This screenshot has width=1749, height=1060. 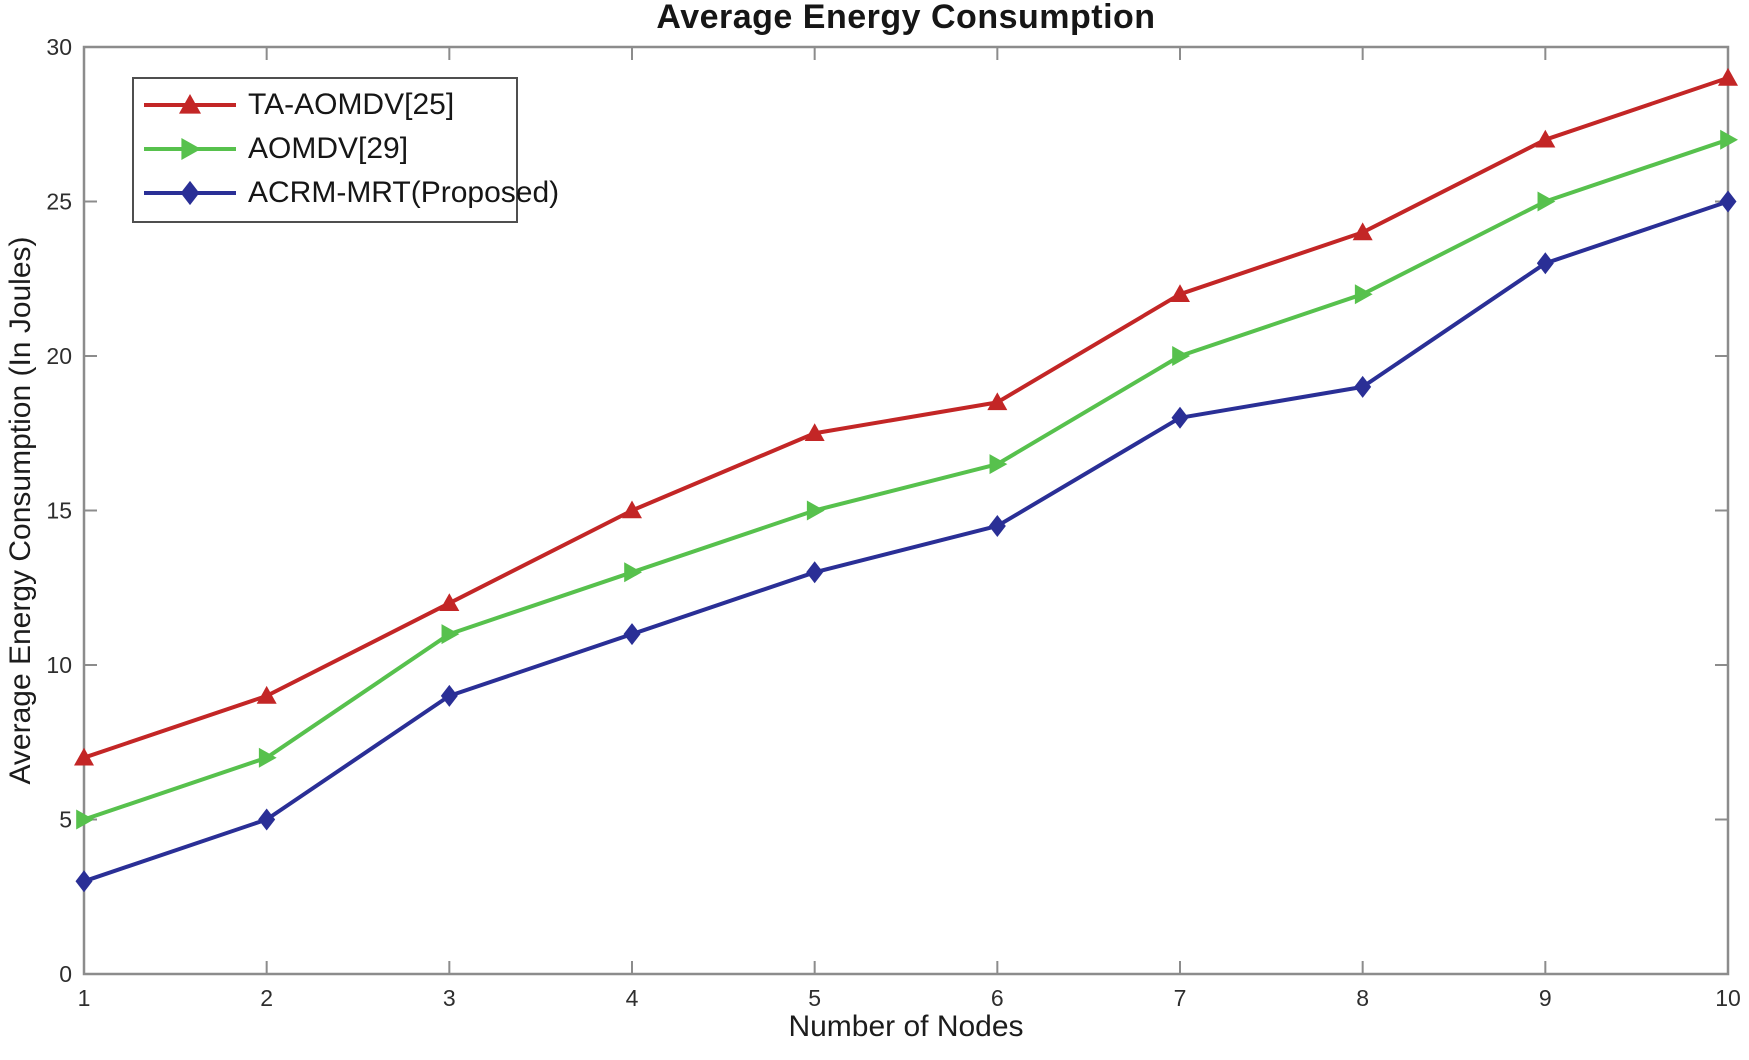 What do you see at coordinates (1545, 998) in the screenshot?
I see `x-tick-label: 9` at bounding box center [1545, 998].